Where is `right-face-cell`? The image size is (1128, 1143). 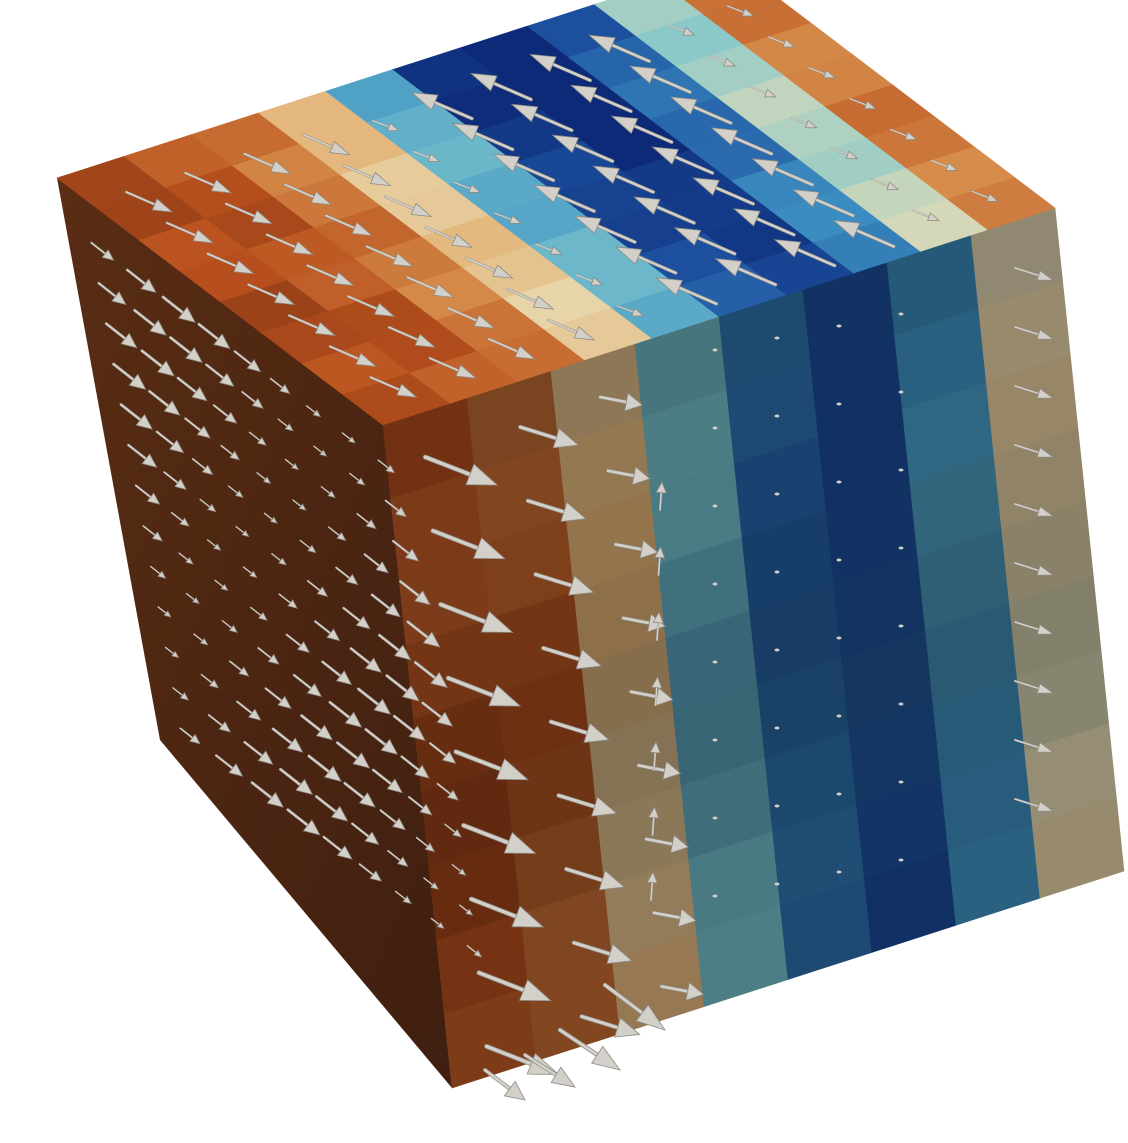
right-face-cell is located at coordinates (1078, 847).